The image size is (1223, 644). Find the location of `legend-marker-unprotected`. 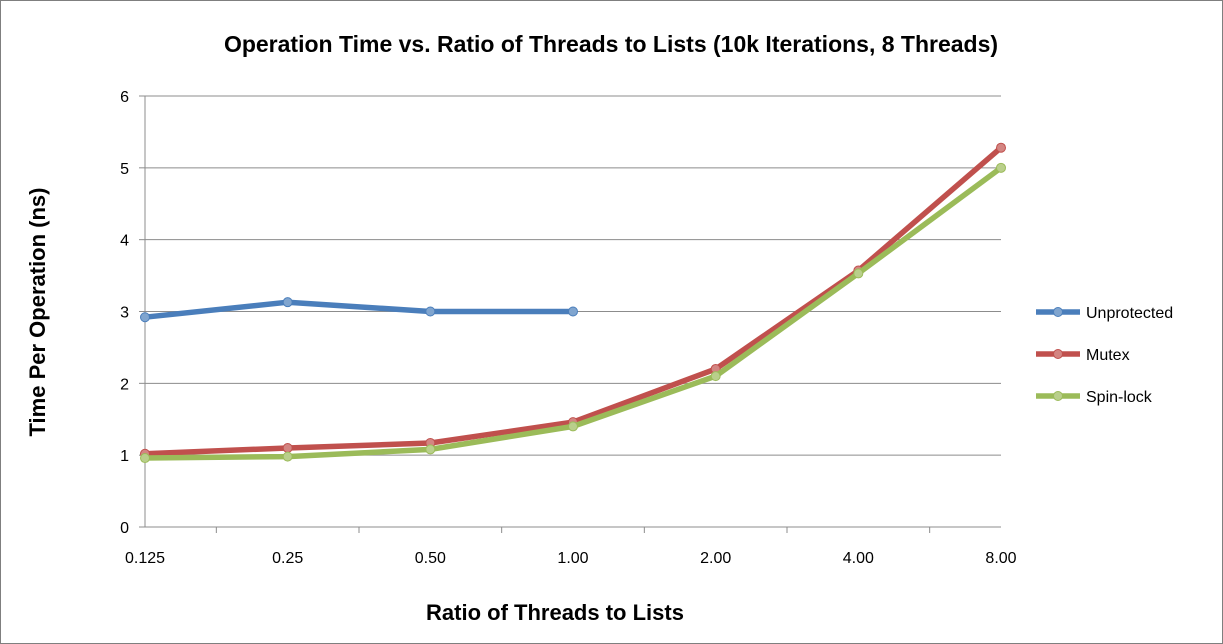

legend-marker-unprotected is located at coordinates (1058, 312).